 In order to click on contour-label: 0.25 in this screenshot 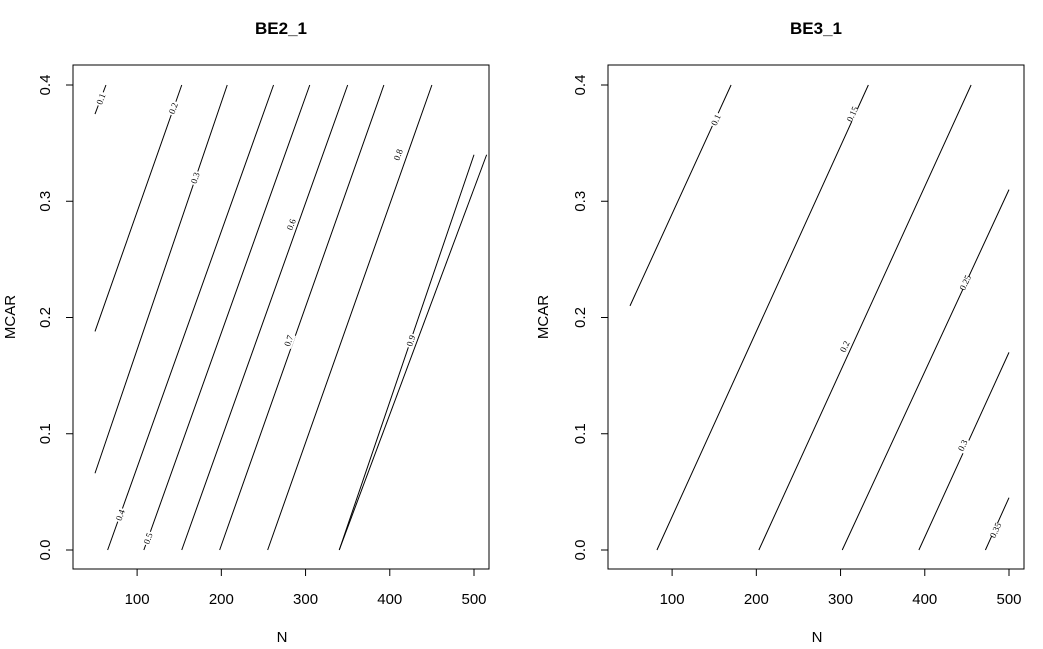, I will do `click(965, 282)`.